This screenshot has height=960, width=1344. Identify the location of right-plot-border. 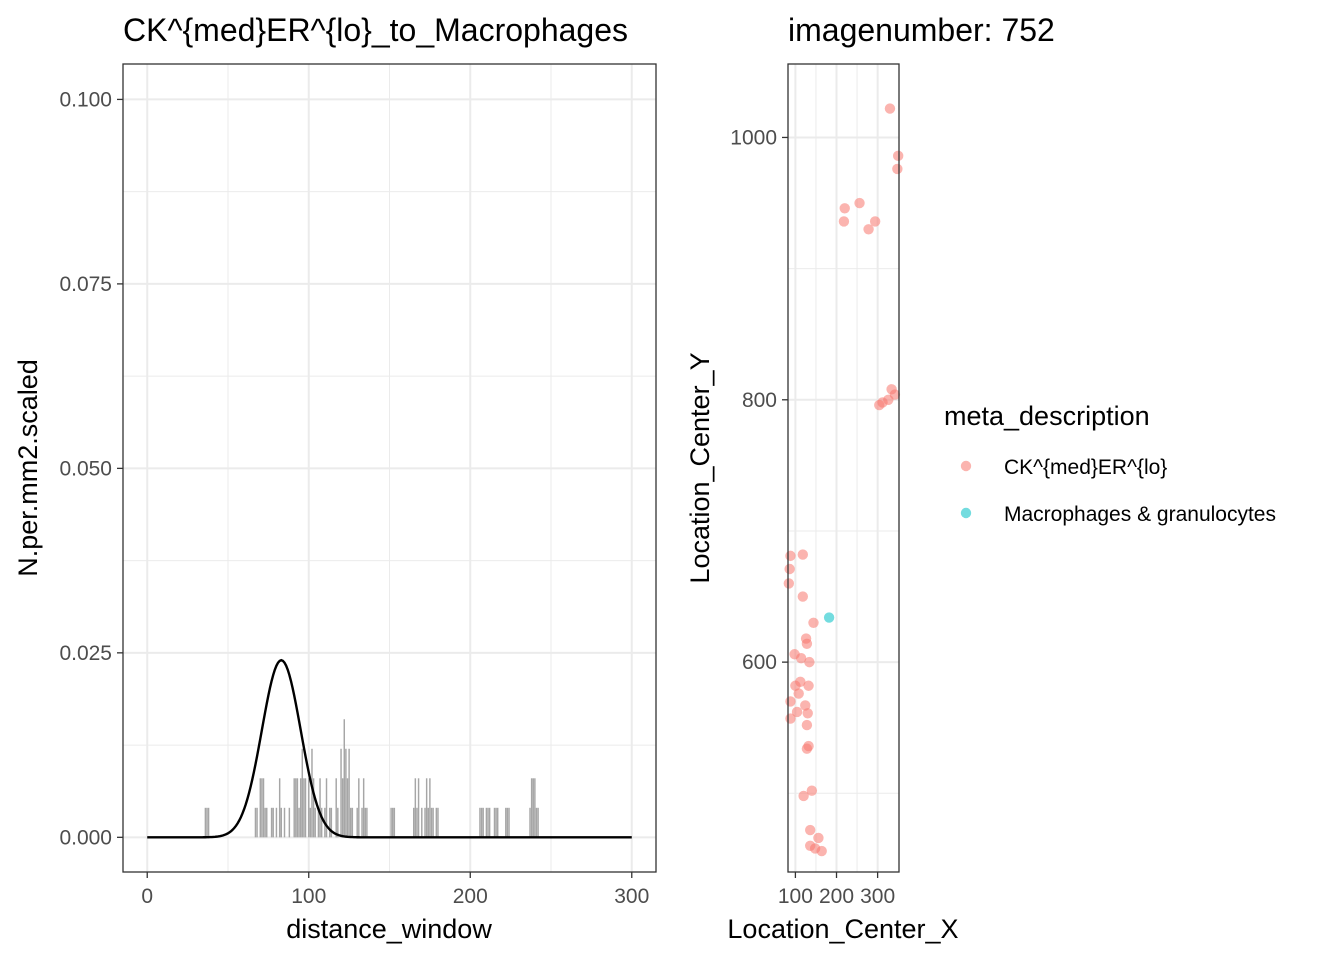
(843, 468).